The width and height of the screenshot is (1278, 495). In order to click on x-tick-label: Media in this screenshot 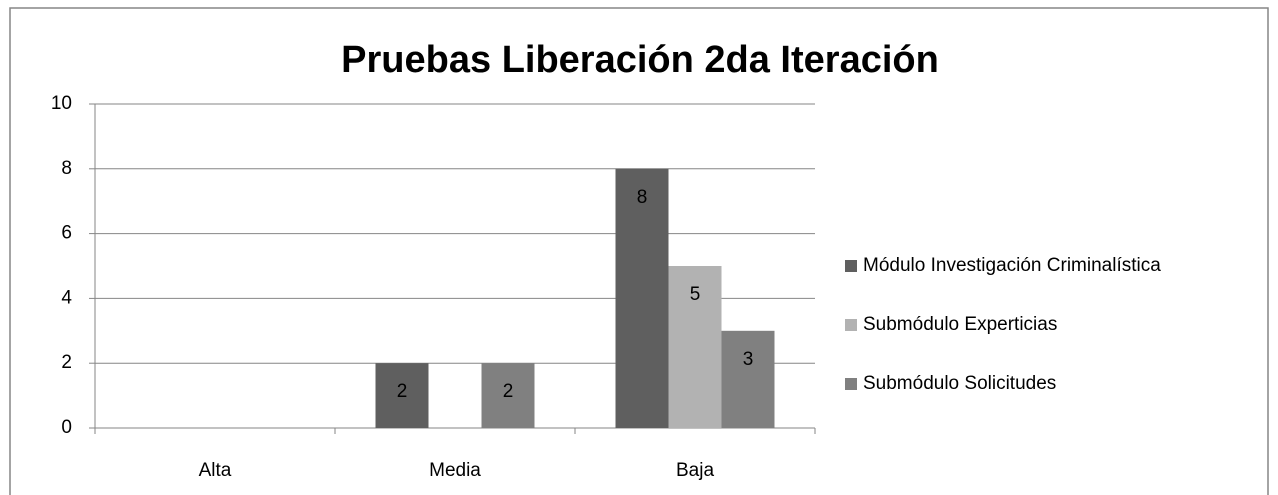, I will do `click(455, 470)`.